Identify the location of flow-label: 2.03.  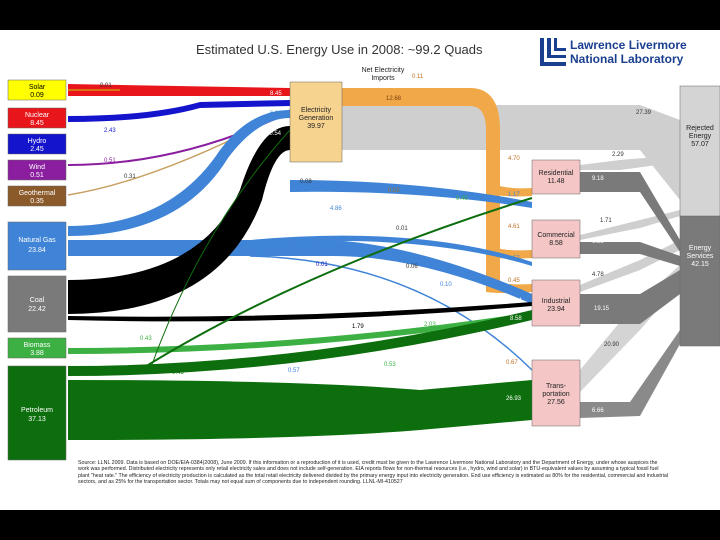
(430, 325).